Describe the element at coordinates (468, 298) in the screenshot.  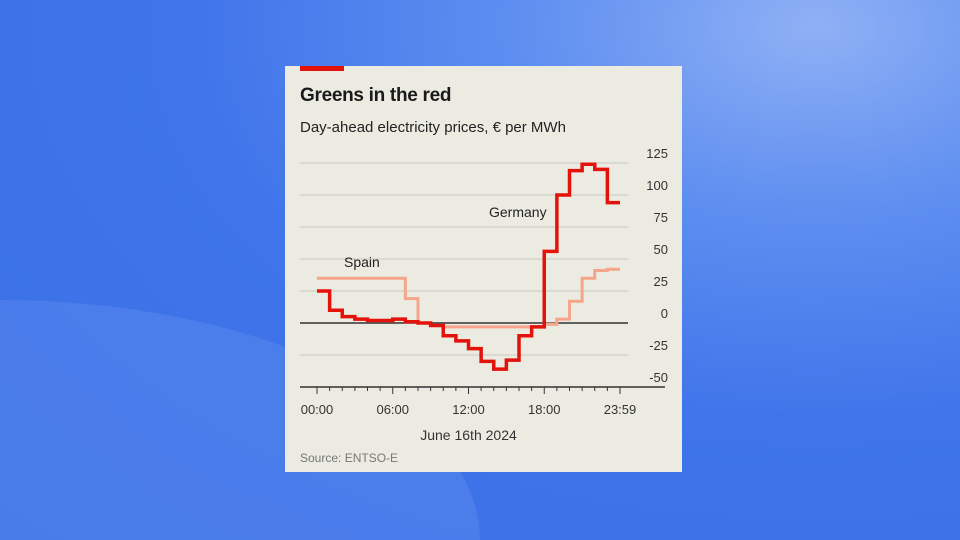
I see `series-line-spain` at that location.